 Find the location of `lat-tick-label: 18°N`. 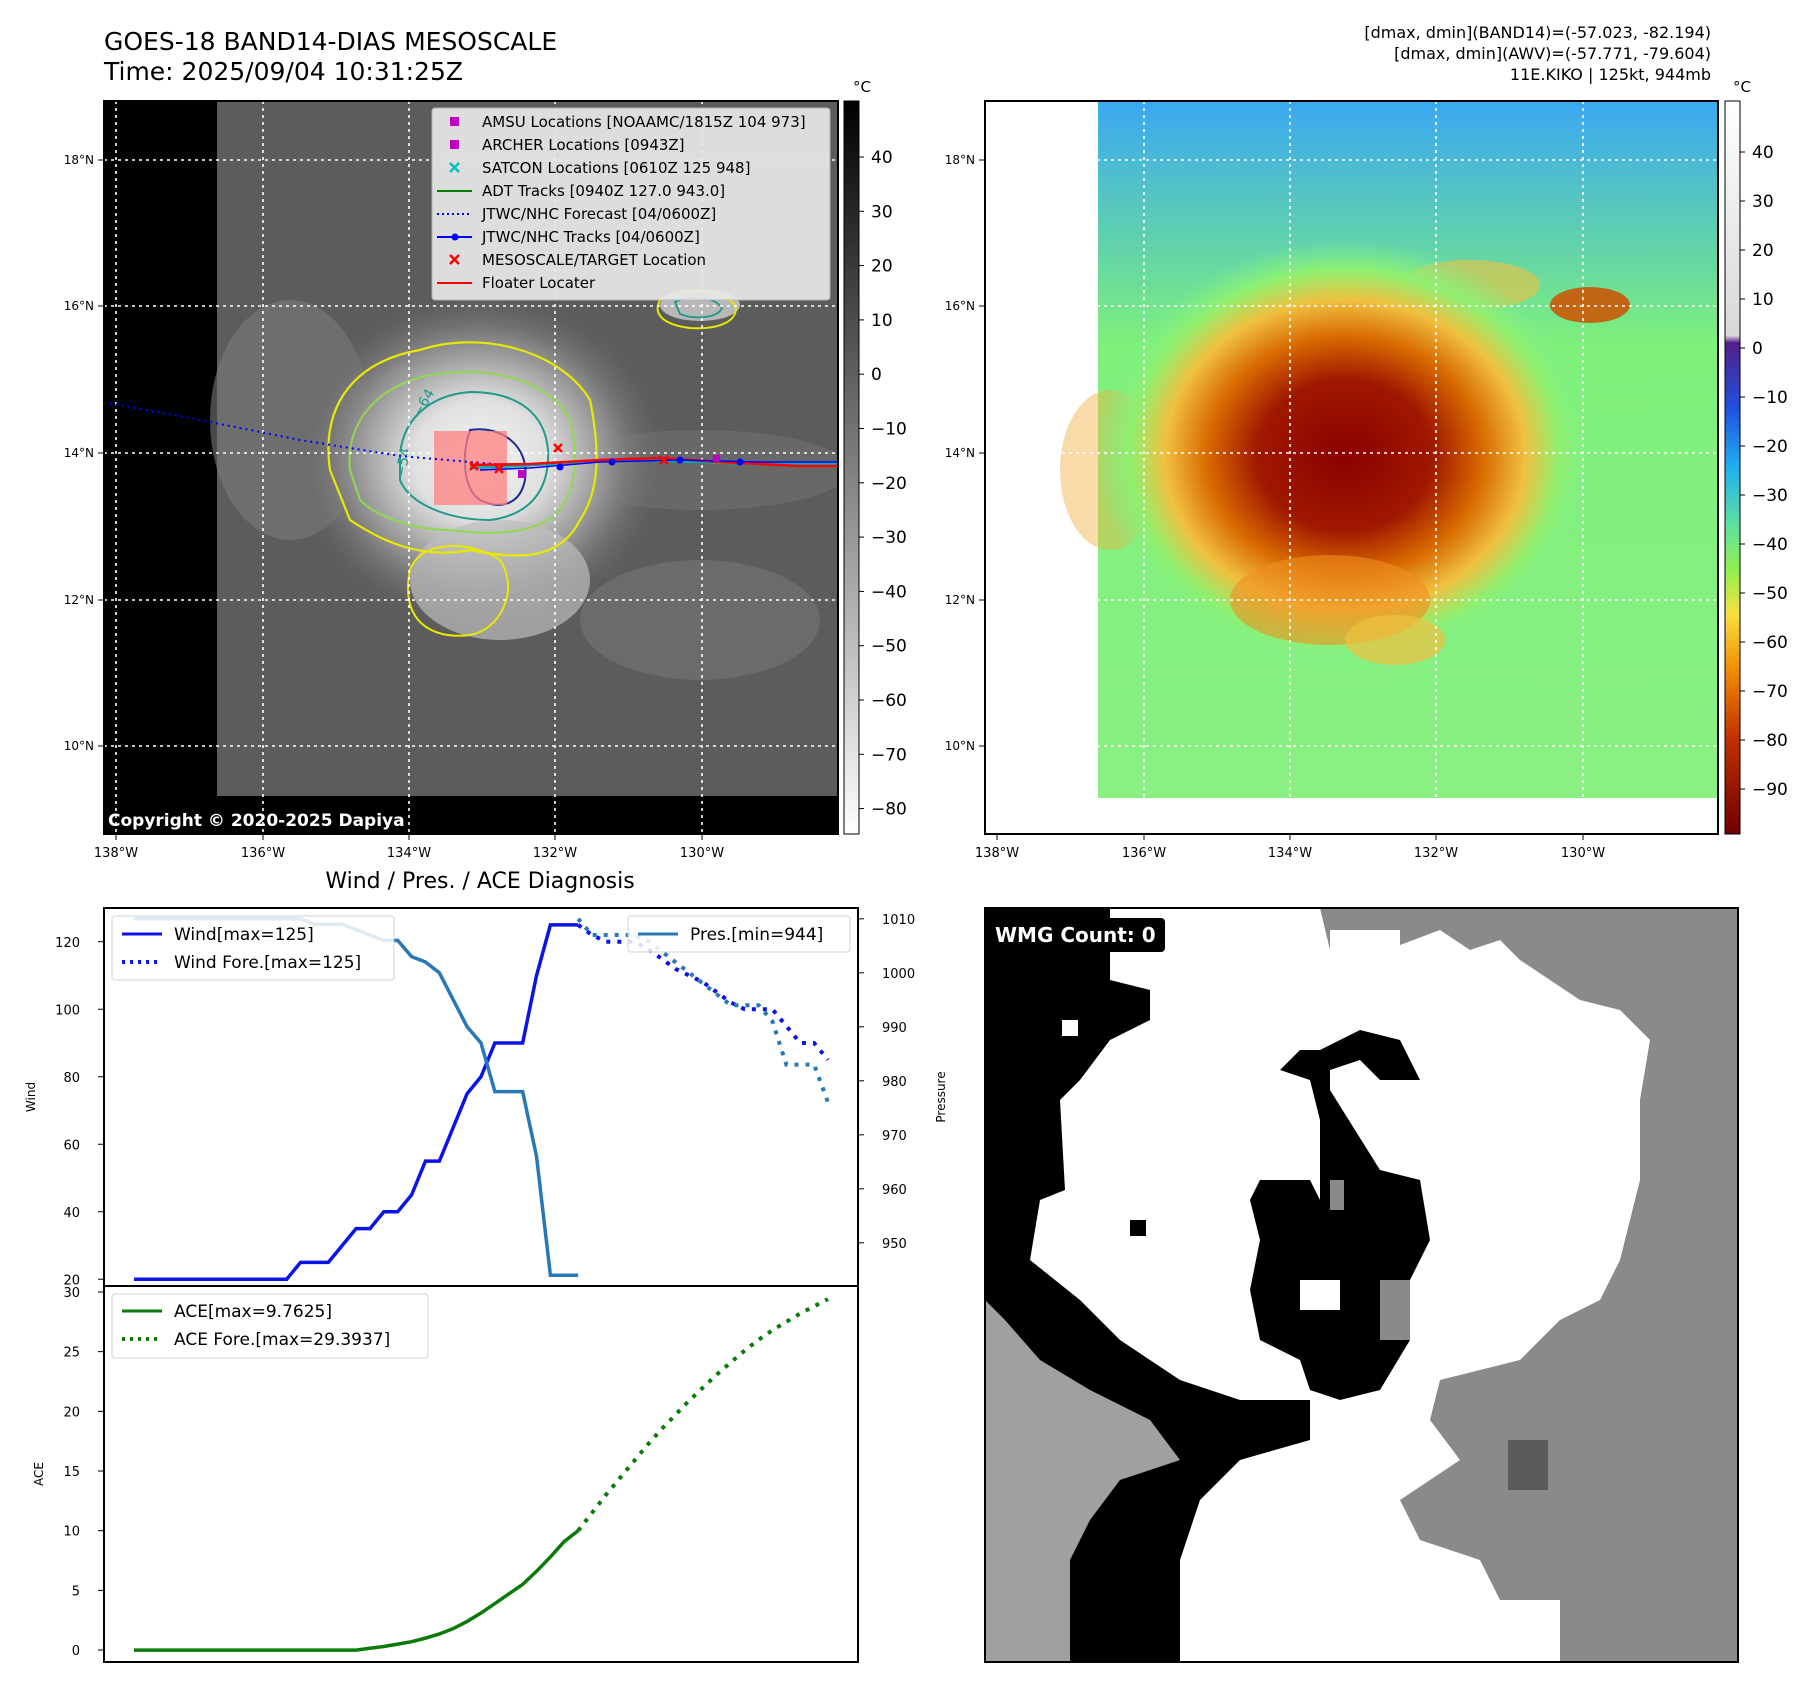

lat-tick-label: 18°N is located at coordinates (79, 160).